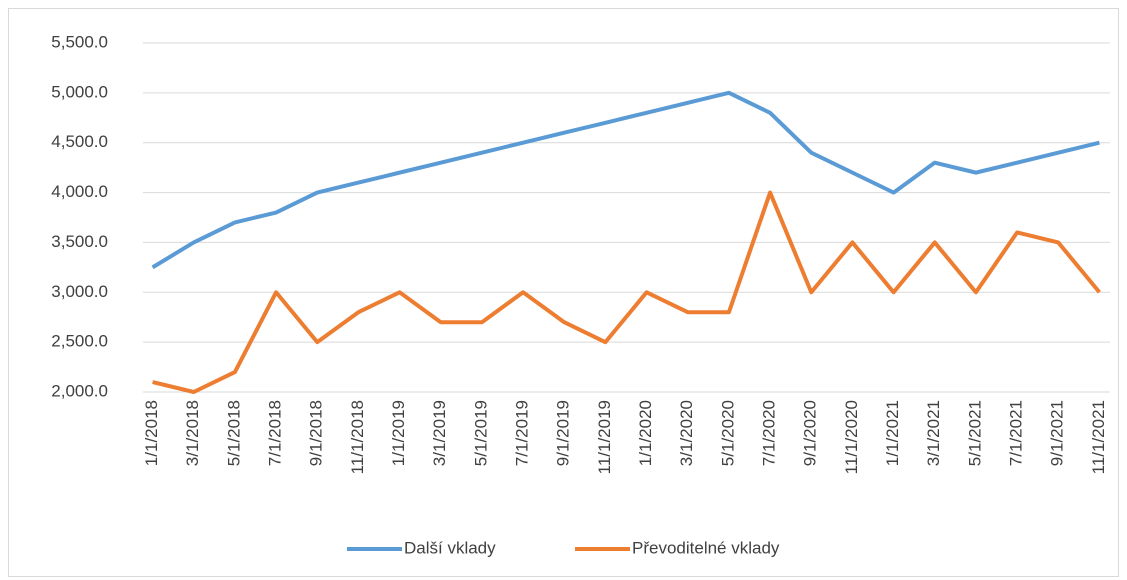 The width and height of the screenshot is (1127, 580). What do you see at coordinates (522, 433) in the screenshot?
I see `x-tick-label: 7/1/2019` at bounding box center [522, 433].